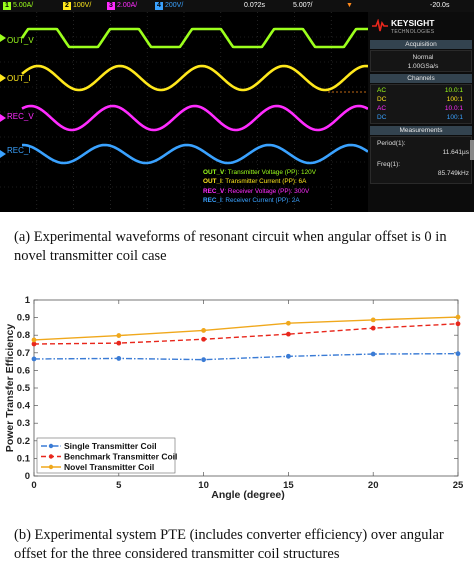  I want to click on measurements-box: Period(1): 11.641µs Freq(1): 85.749kHz, so click(421, 160).